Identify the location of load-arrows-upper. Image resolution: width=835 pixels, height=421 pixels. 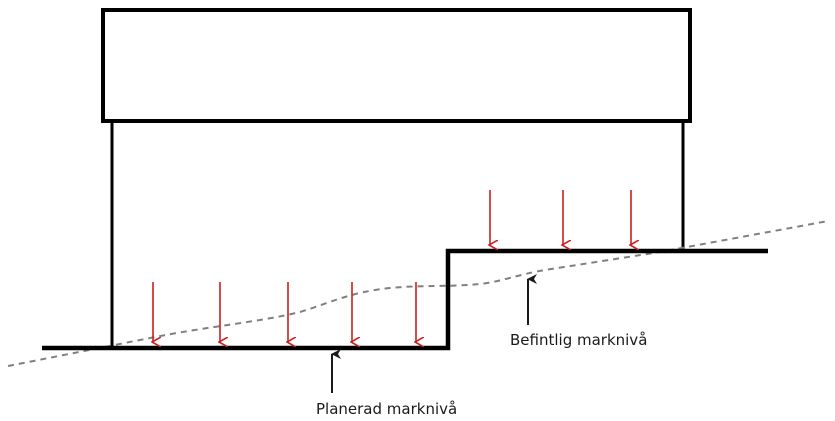
(560, 217).